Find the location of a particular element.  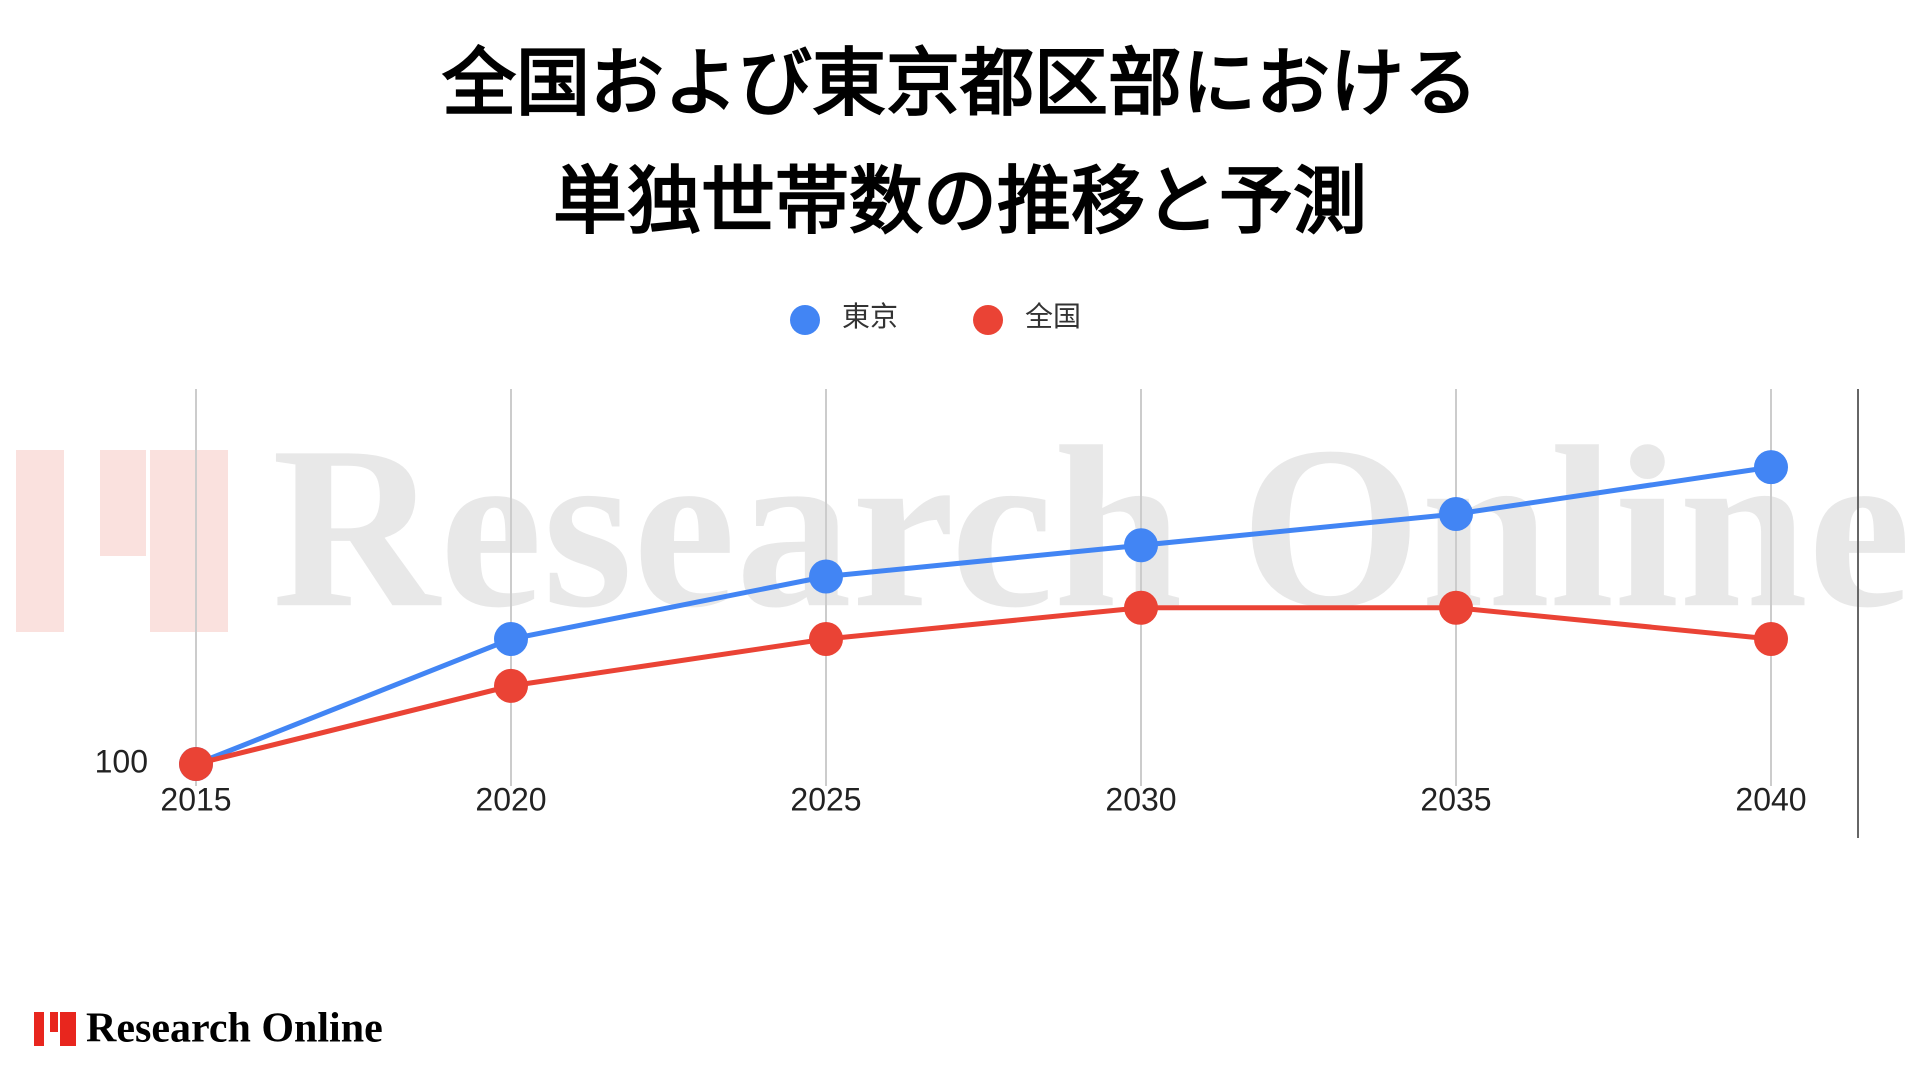

series-line is located at coordinates (983, 686).